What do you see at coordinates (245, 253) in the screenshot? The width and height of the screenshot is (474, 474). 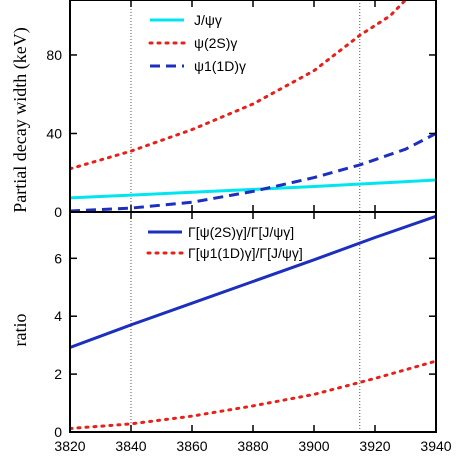 I see `legend-label-ratio-psi1d: Γ[ψ1(1D)γ]/Γ[J/ψγ]` at bounding box center [245, 253].